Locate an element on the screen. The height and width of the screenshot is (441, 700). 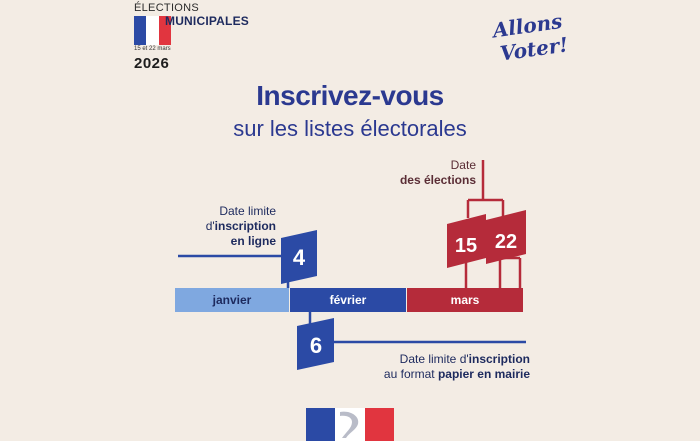
badge-election2-shape is located at coordinates (506, 237).